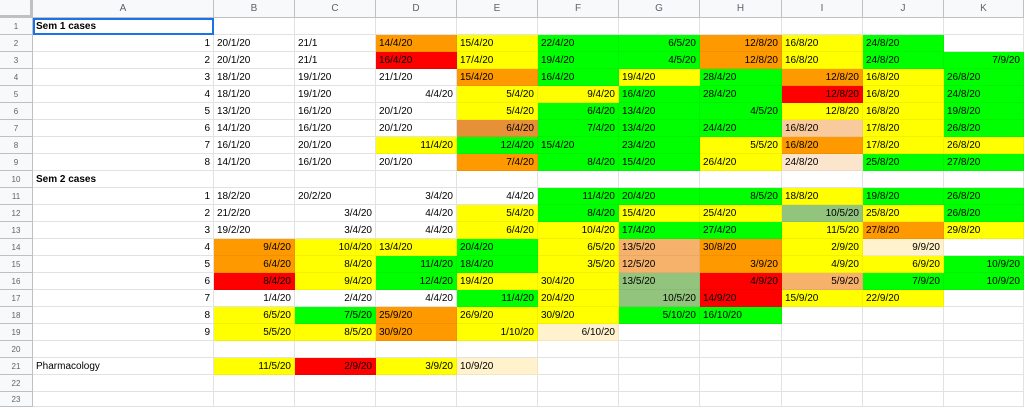  I want to click on cell-j19, so click(903, 332).